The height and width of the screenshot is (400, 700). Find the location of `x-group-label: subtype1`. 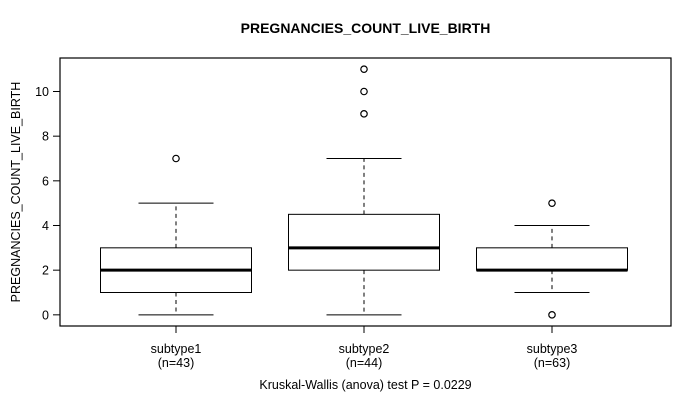

x-group-label: subtype1 is located at coordinates (176, 349).